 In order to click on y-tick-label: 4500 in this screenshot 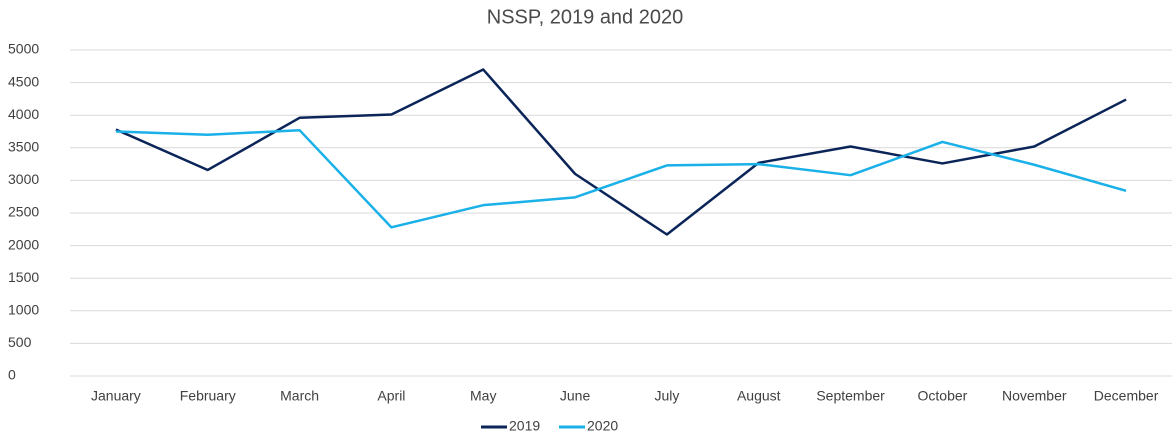, I will do `click(23, 81)`.